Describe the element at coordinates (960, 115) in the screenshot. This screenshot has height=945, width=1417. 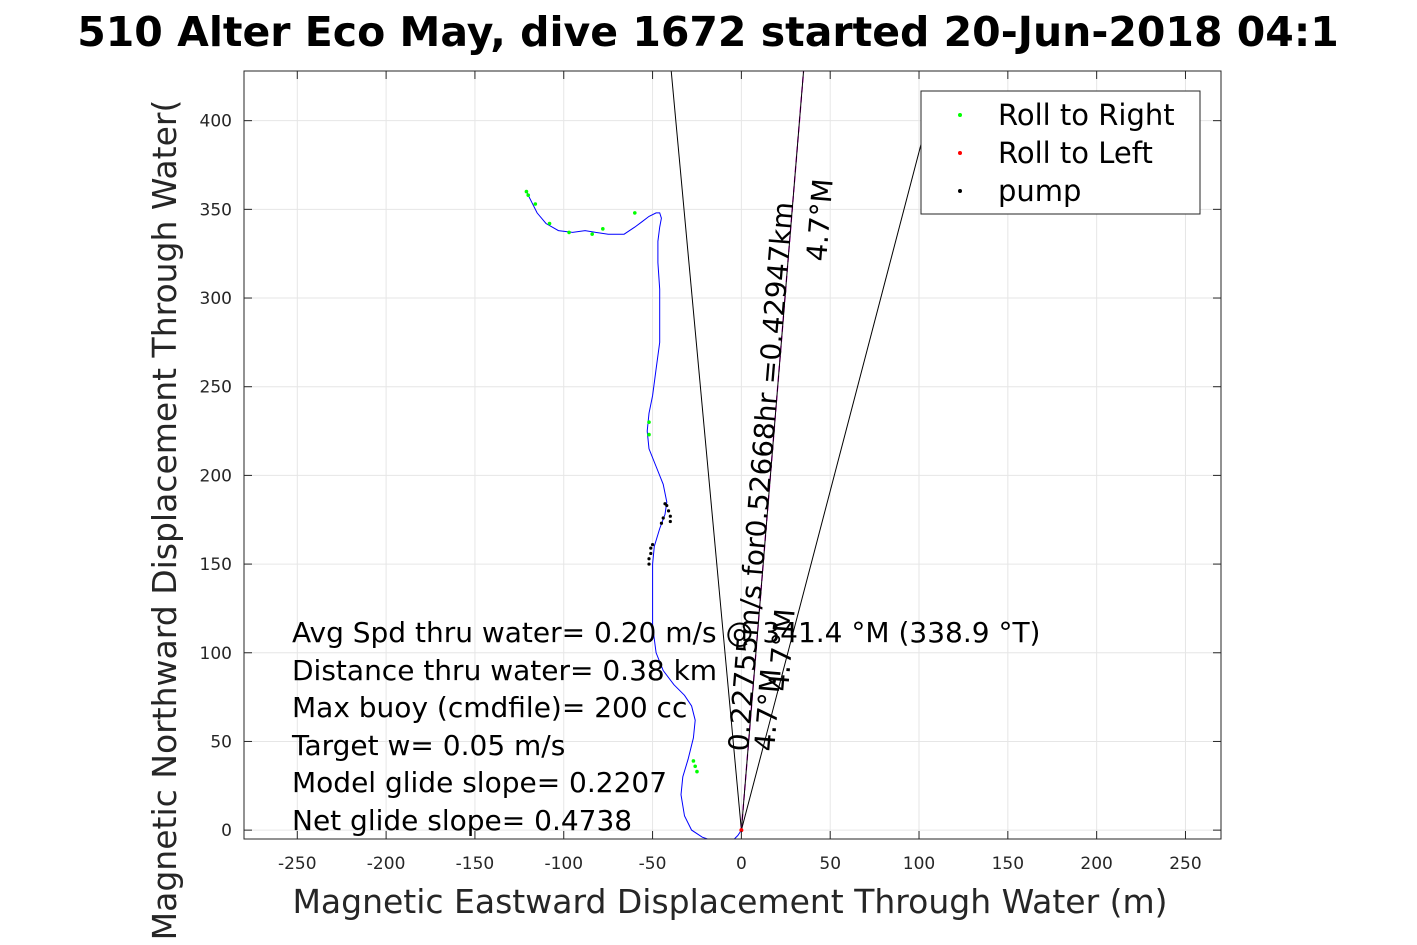
I see `legend-marker-roll-right` at that location.